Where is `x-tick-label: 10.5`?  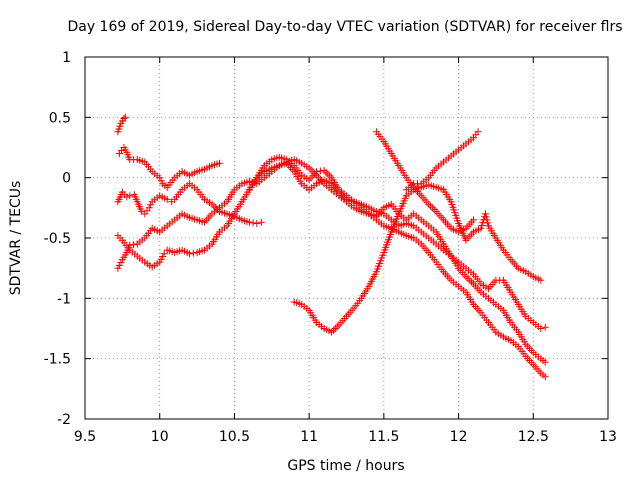
x-tick-label: 10.5 is located at coordinates (234, 437).